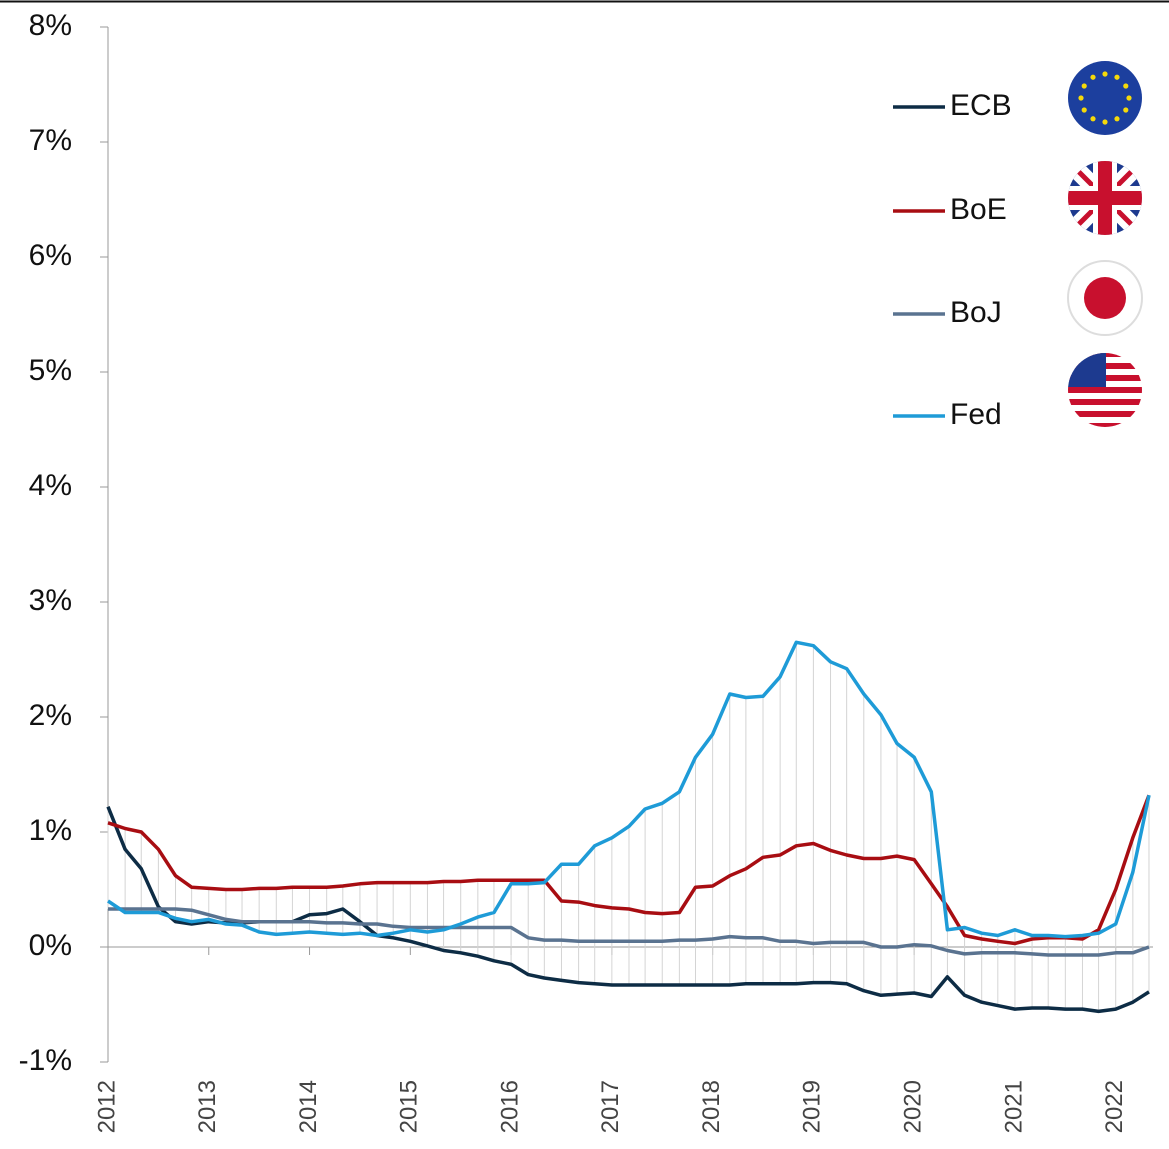 This screenshot has width=1169, height=1149. I want to click on flag-uk, so click(1105, 198).